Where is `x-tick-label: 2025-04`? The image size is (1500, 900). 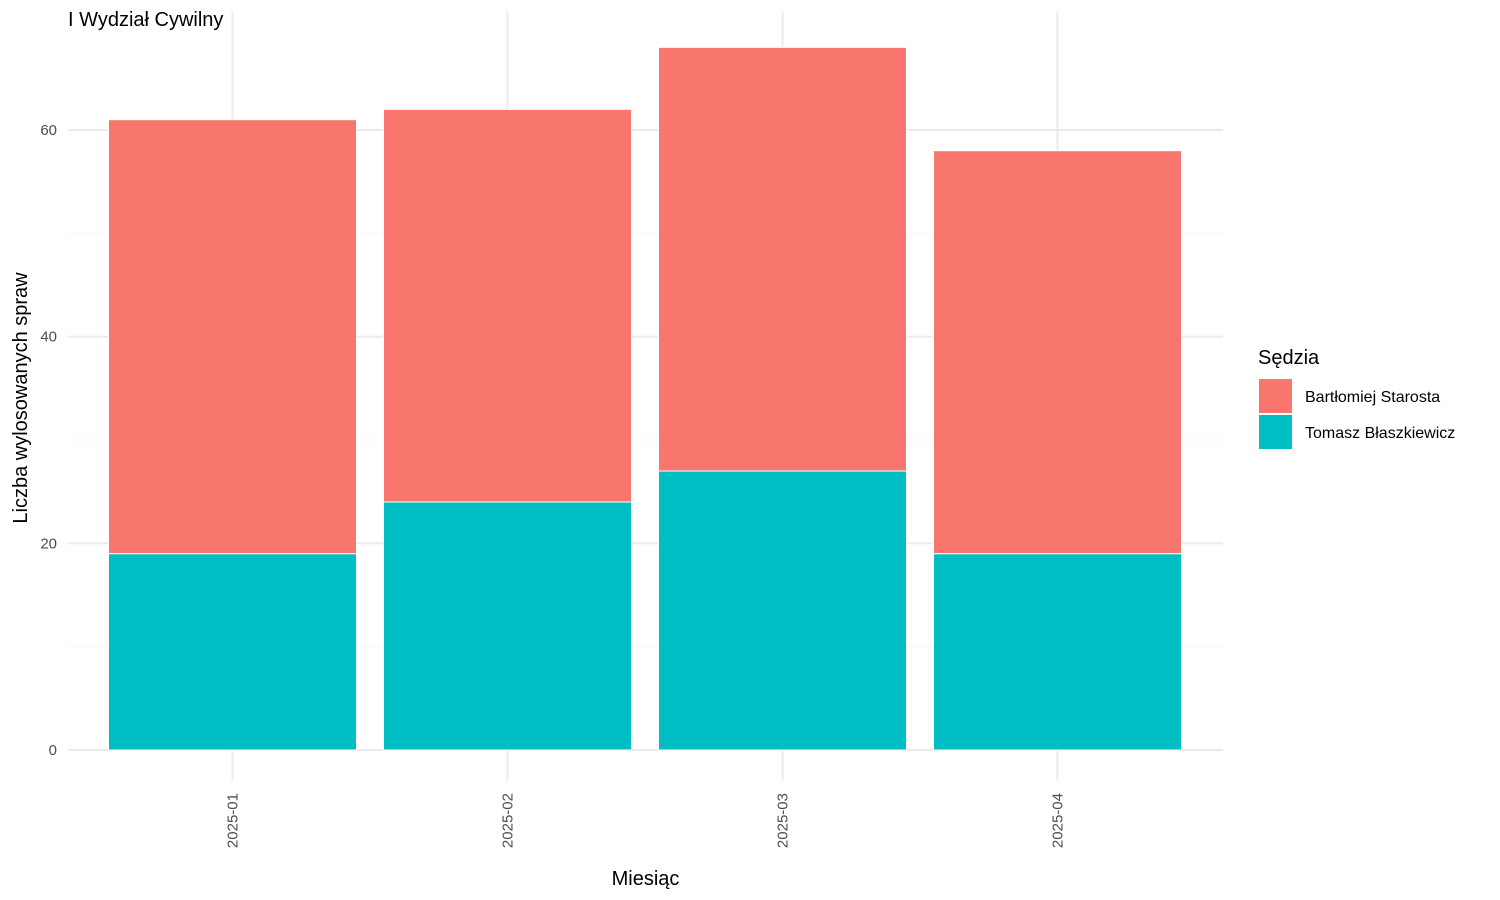
x-tick-label: 2025-04 is located at coordinates (1058, 820).